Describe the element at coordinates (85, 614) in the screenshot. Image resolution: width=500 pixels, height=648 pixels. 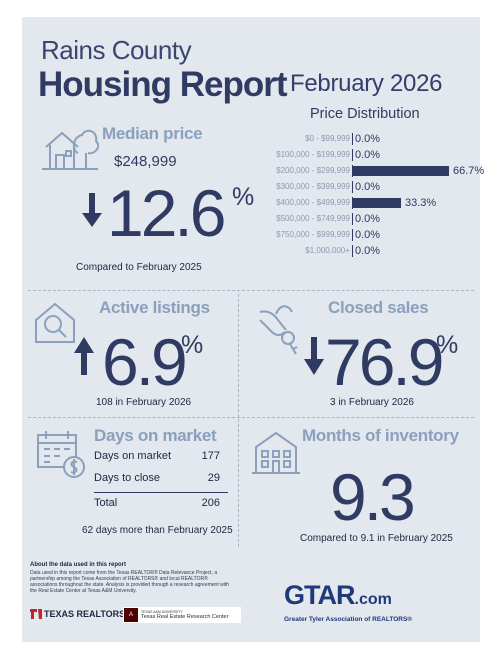
I see `texas-realtors-text: TEXAS REALTORS` at that location.